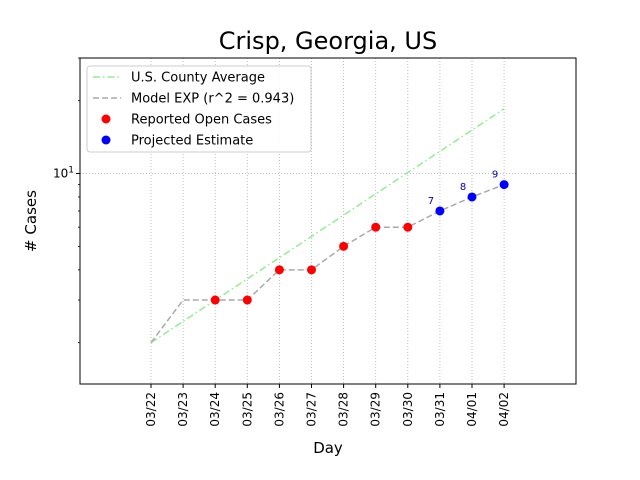 The height and width of the screenshot is (480, 640). Describe the element at coordinates (183, 409) in the screenshot. I see `x-tick-label: 03/23` at that location.